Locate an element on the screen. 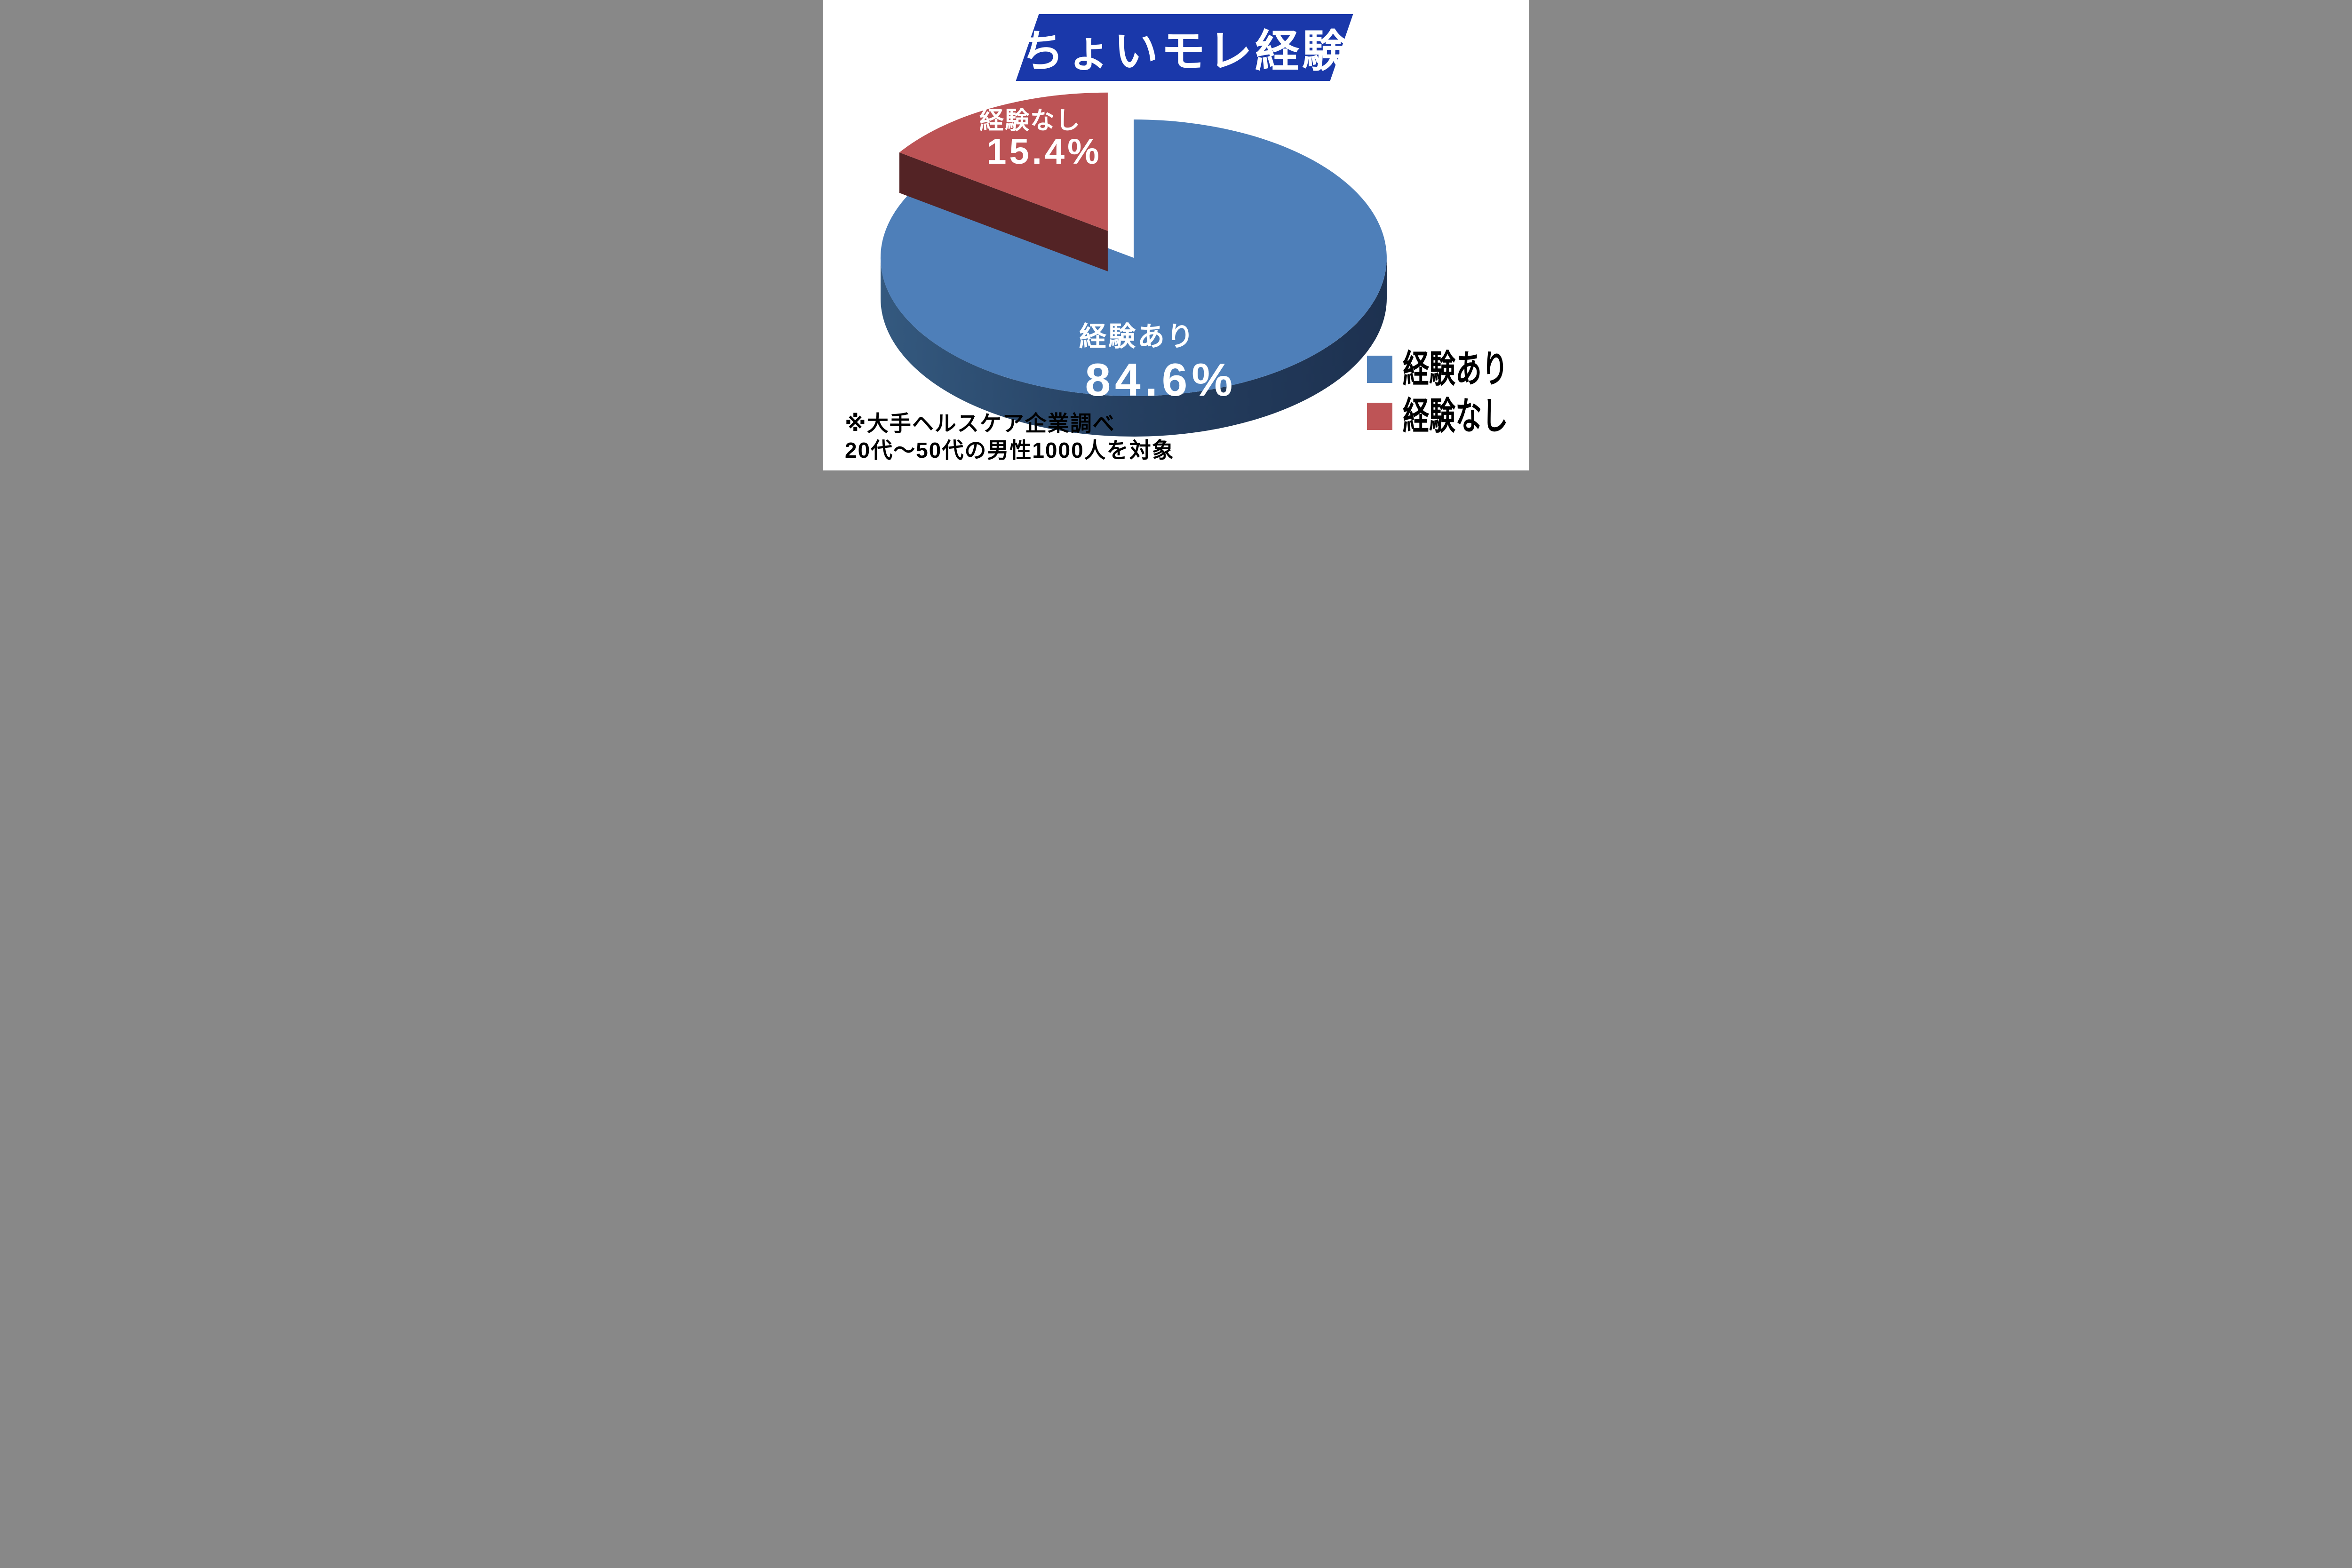 The width and height of the screenshot is (2352, 1568). chart-legend: 経験あり 経験なし is located at coordinates (1448, 400).